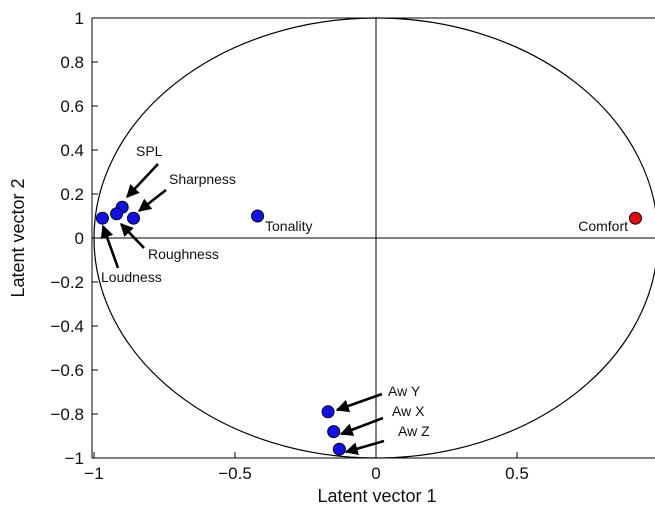 This screenshot has width=655, height=510. What do you see at coordinates (72, 194) in the screenshot?
I see `y-tick-label: 0.2` at bounding box center [72, 194].